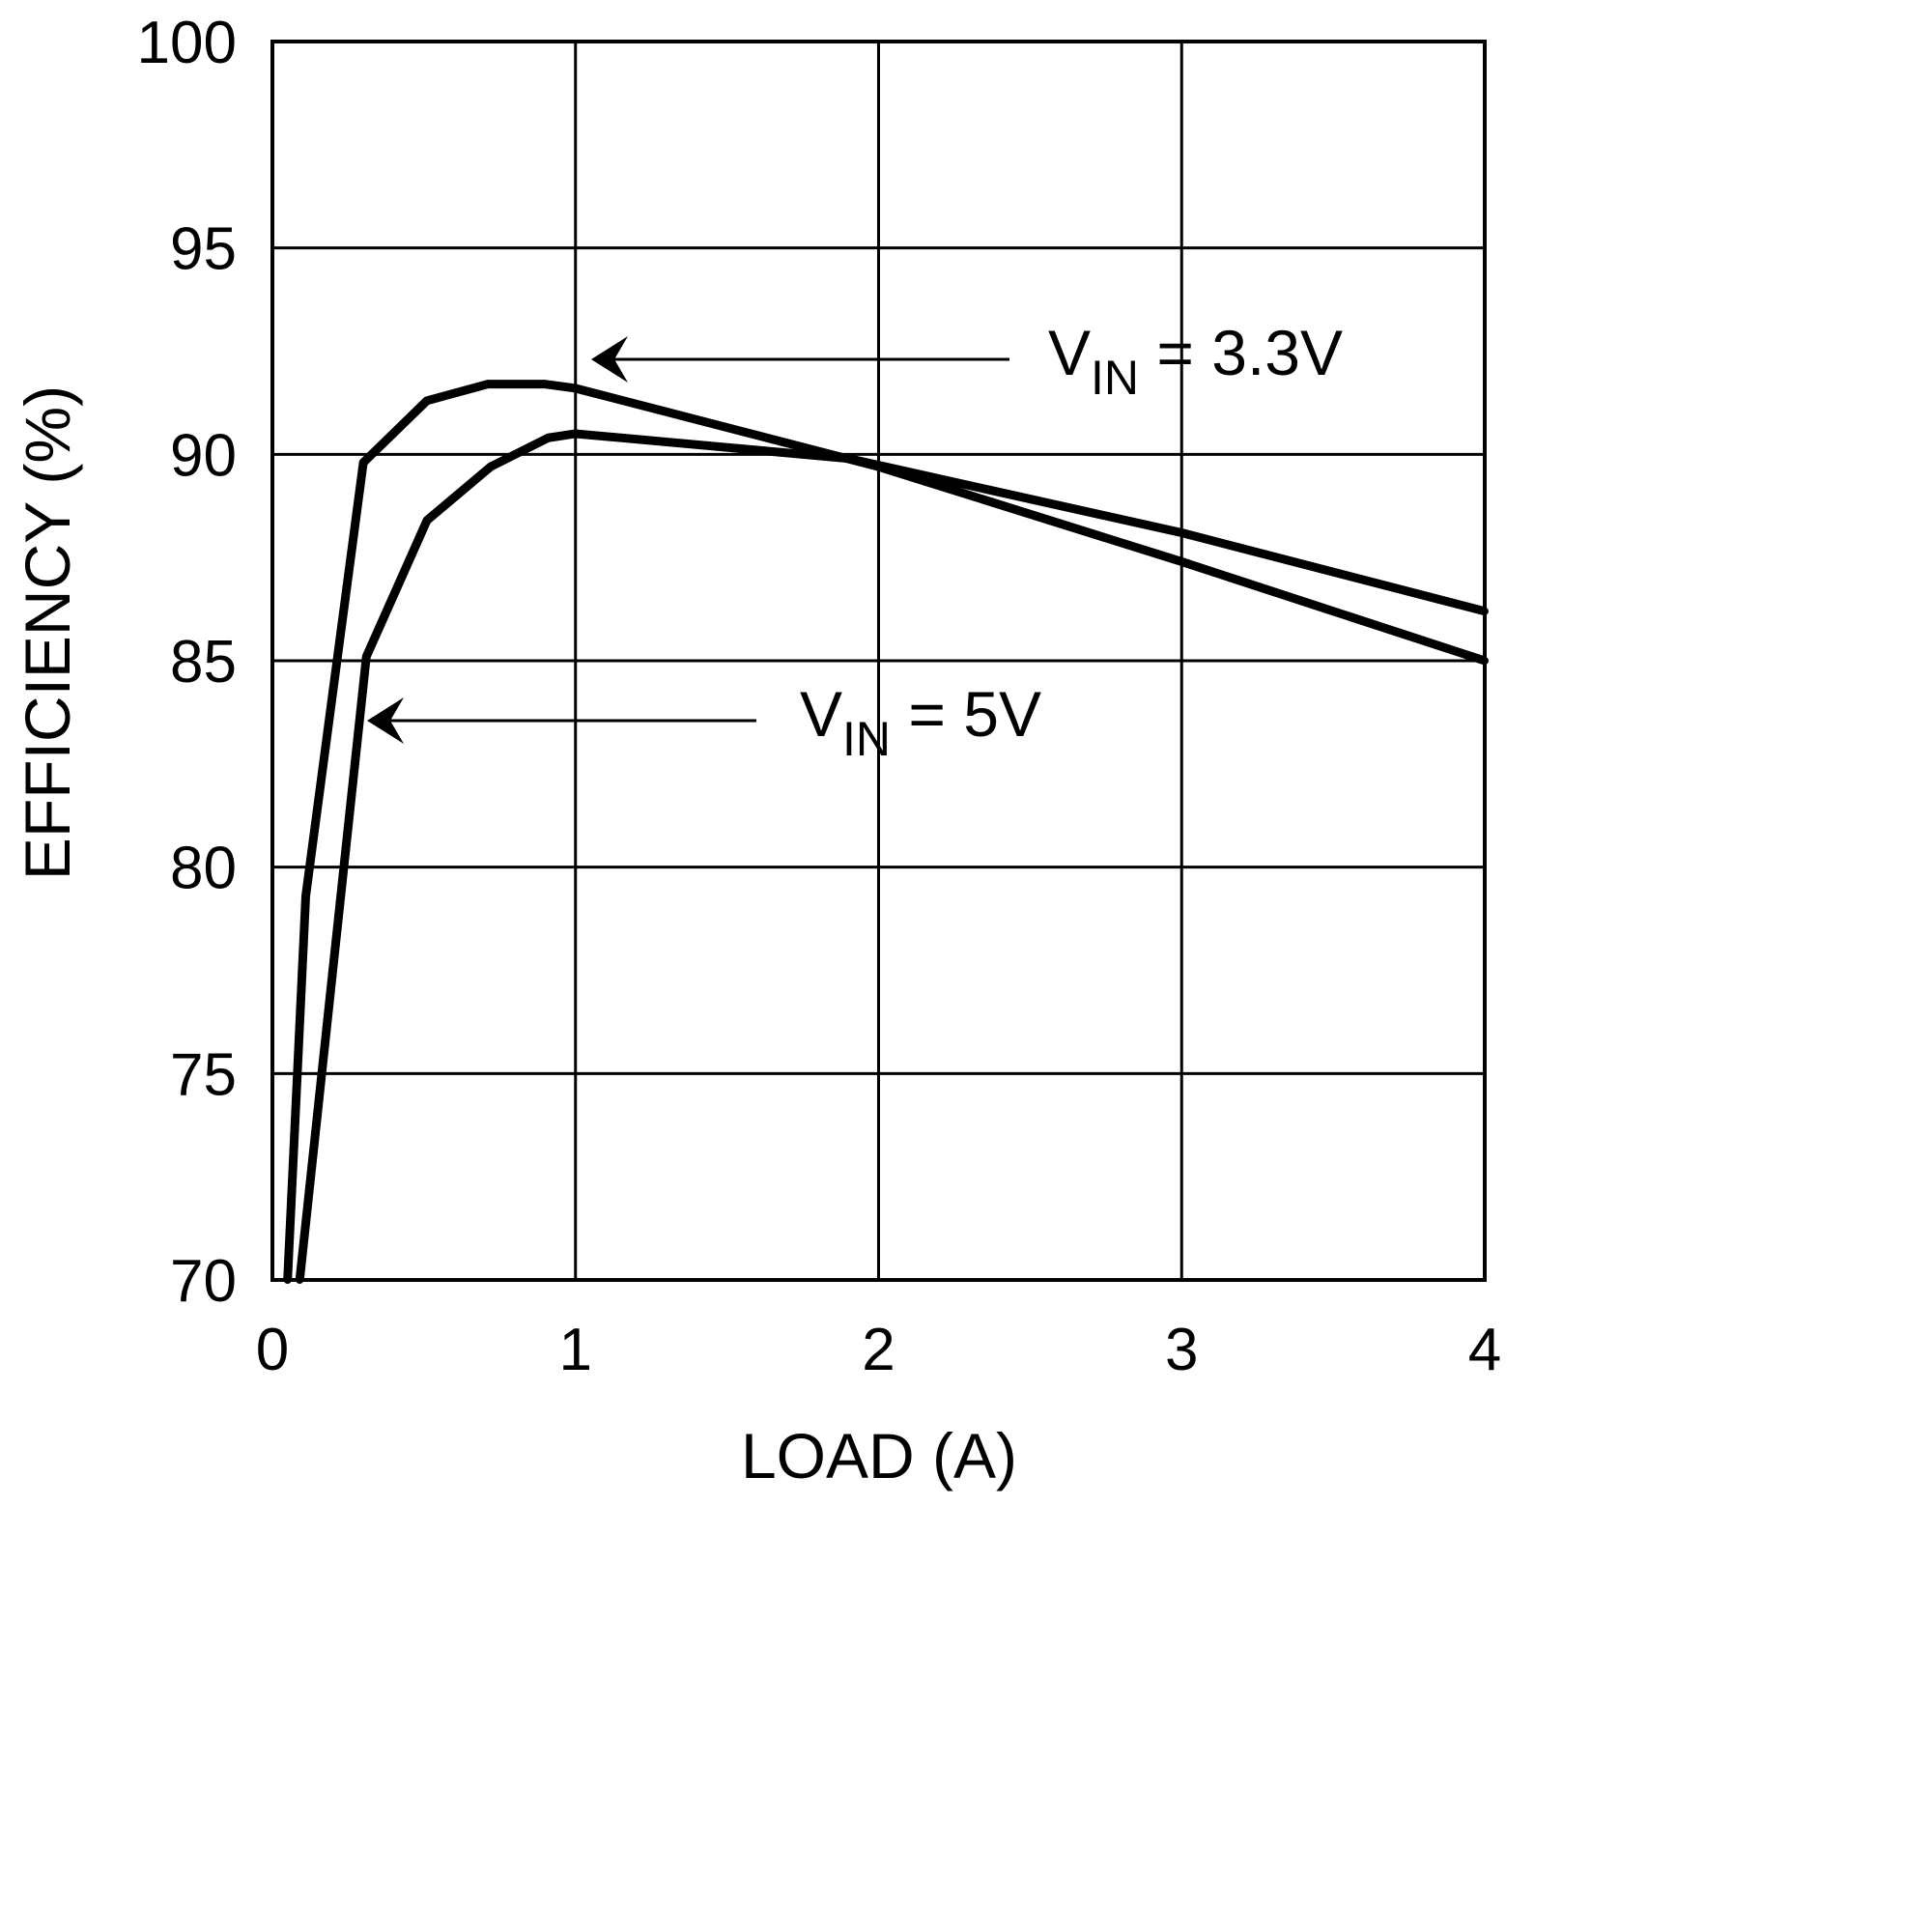  Describe the element at coordinates (203, 662) in the screenshot. I see `y-tick-label: 85` at that location.